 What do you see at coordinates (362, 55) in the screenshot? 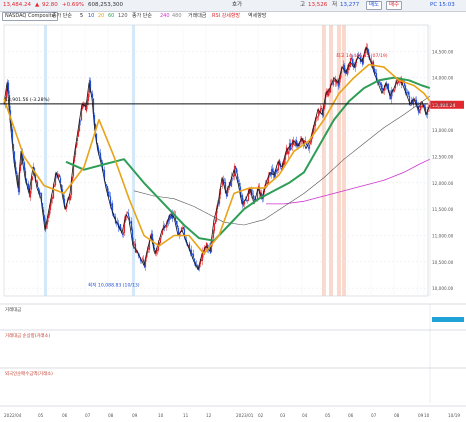
I see `high-annotation: 최고 14,446.55 (07/19)` at bounding box center [362, 55].